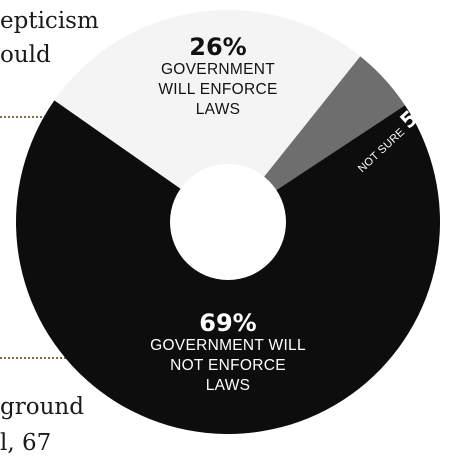 The height and width of the screenshot is (456, 458). I want to click on slice-label-69: 69% GOVERNMENT WILL NOT ENFORCE LAWS, so click(228, 353).